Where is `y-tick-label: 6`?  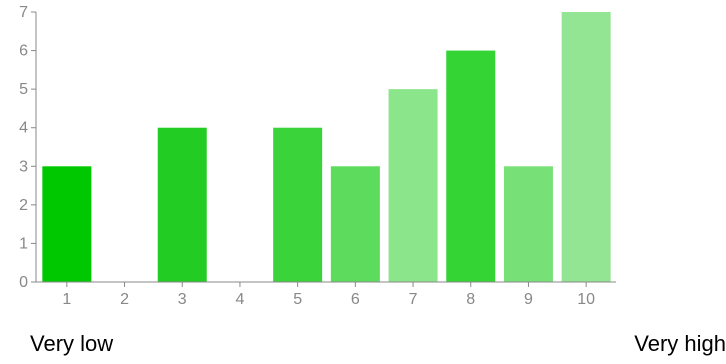
y-tick-label: 6 is located at coordinates (23, 51).